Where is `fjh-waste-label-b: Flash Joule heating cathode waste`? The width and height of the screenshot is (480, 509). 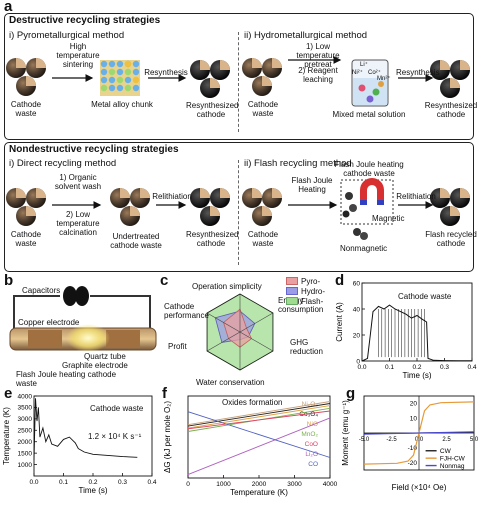
fjh-waste-label-b: Flash Joule heating cathode waste is located at coordinates (66, 379).